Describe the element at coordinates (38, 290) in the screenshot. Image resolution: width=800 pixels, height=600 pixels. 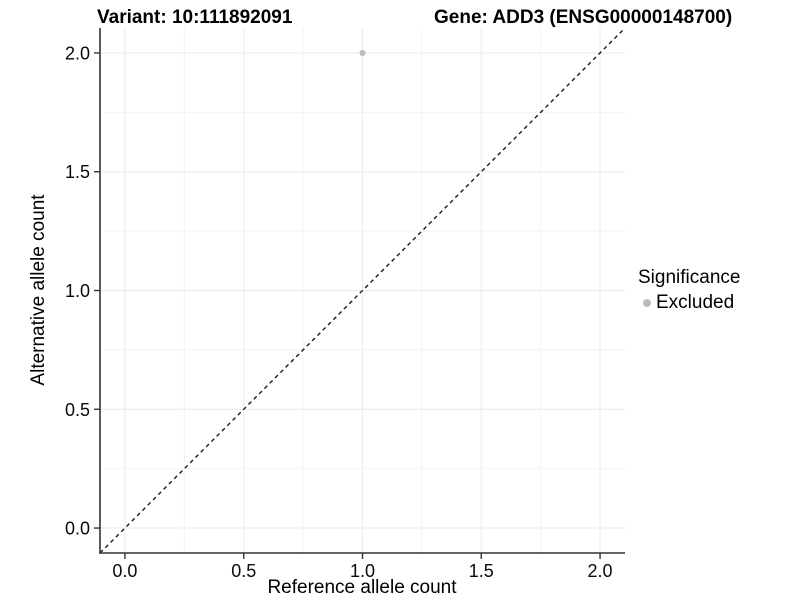
I see `y-axis-title: Alternative allele count` at that location.